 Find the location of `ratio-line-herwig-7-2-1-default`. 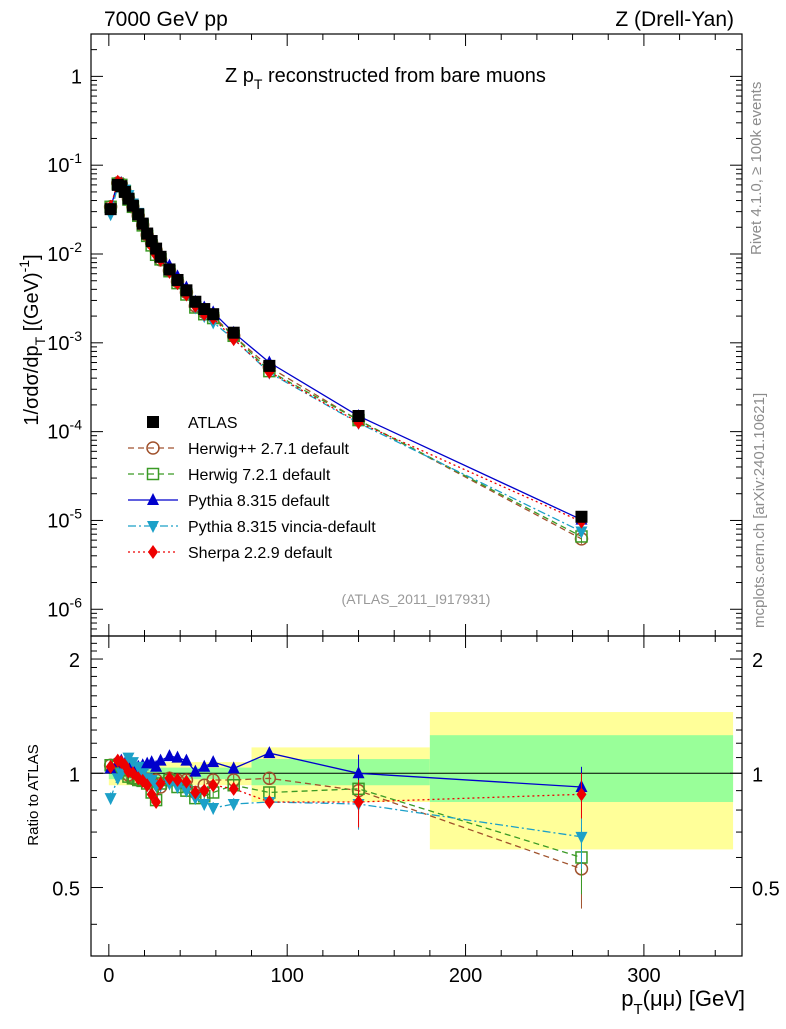

ratio-line-herwig-7-2-1-default is located at coordinates (346, 811).